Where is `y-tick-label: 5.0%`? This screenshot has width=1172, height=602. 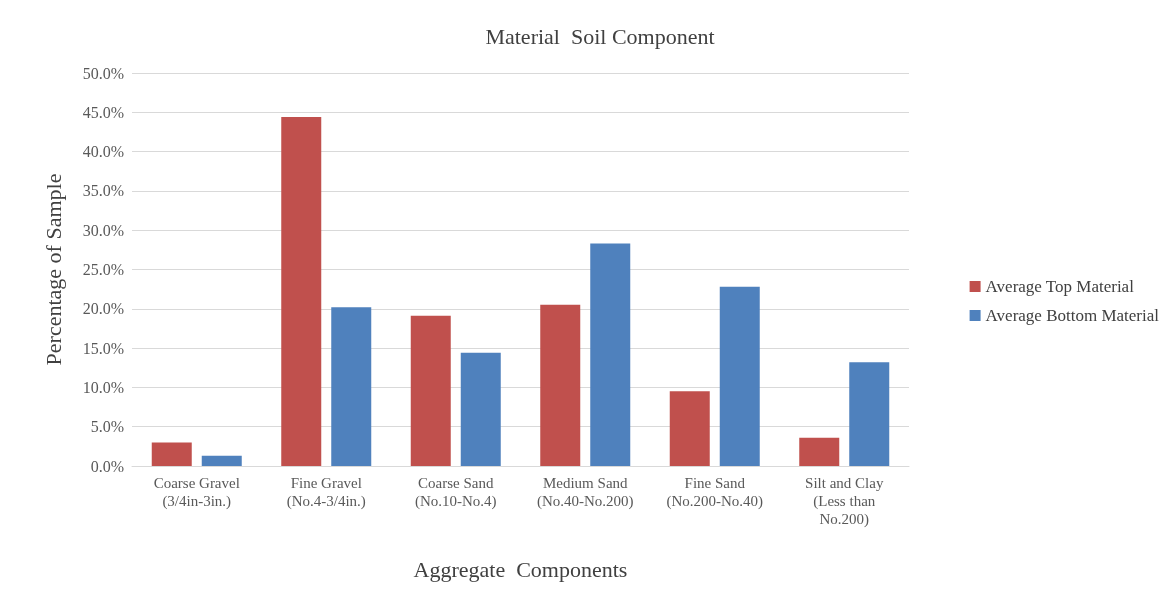 y-tick-label: 5.0% is located at coordinates (107, 427).